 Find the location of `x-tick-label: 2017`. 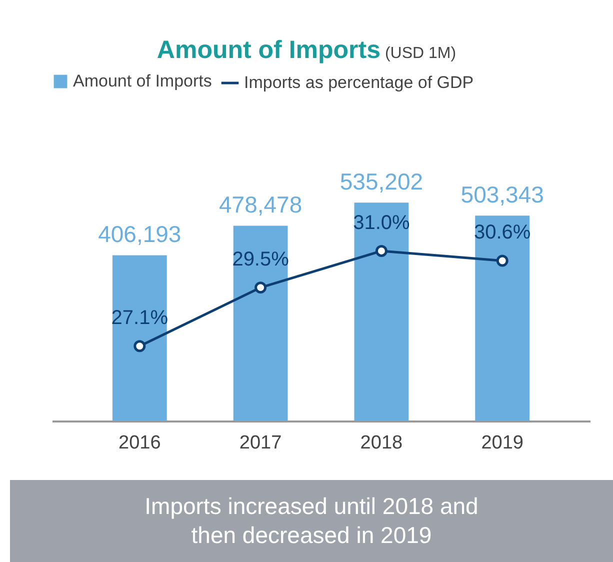

x-tick-label: 2017 is located at coordinates (260, 443).